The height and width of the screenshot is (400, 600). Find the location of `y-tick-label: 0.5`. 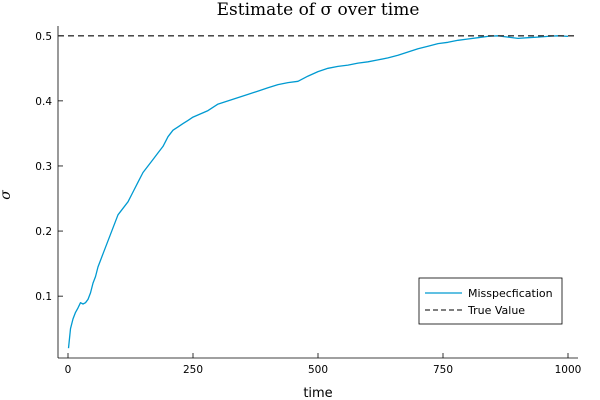

y-tick-label: 0.5 is located at coordinates (43, 37).